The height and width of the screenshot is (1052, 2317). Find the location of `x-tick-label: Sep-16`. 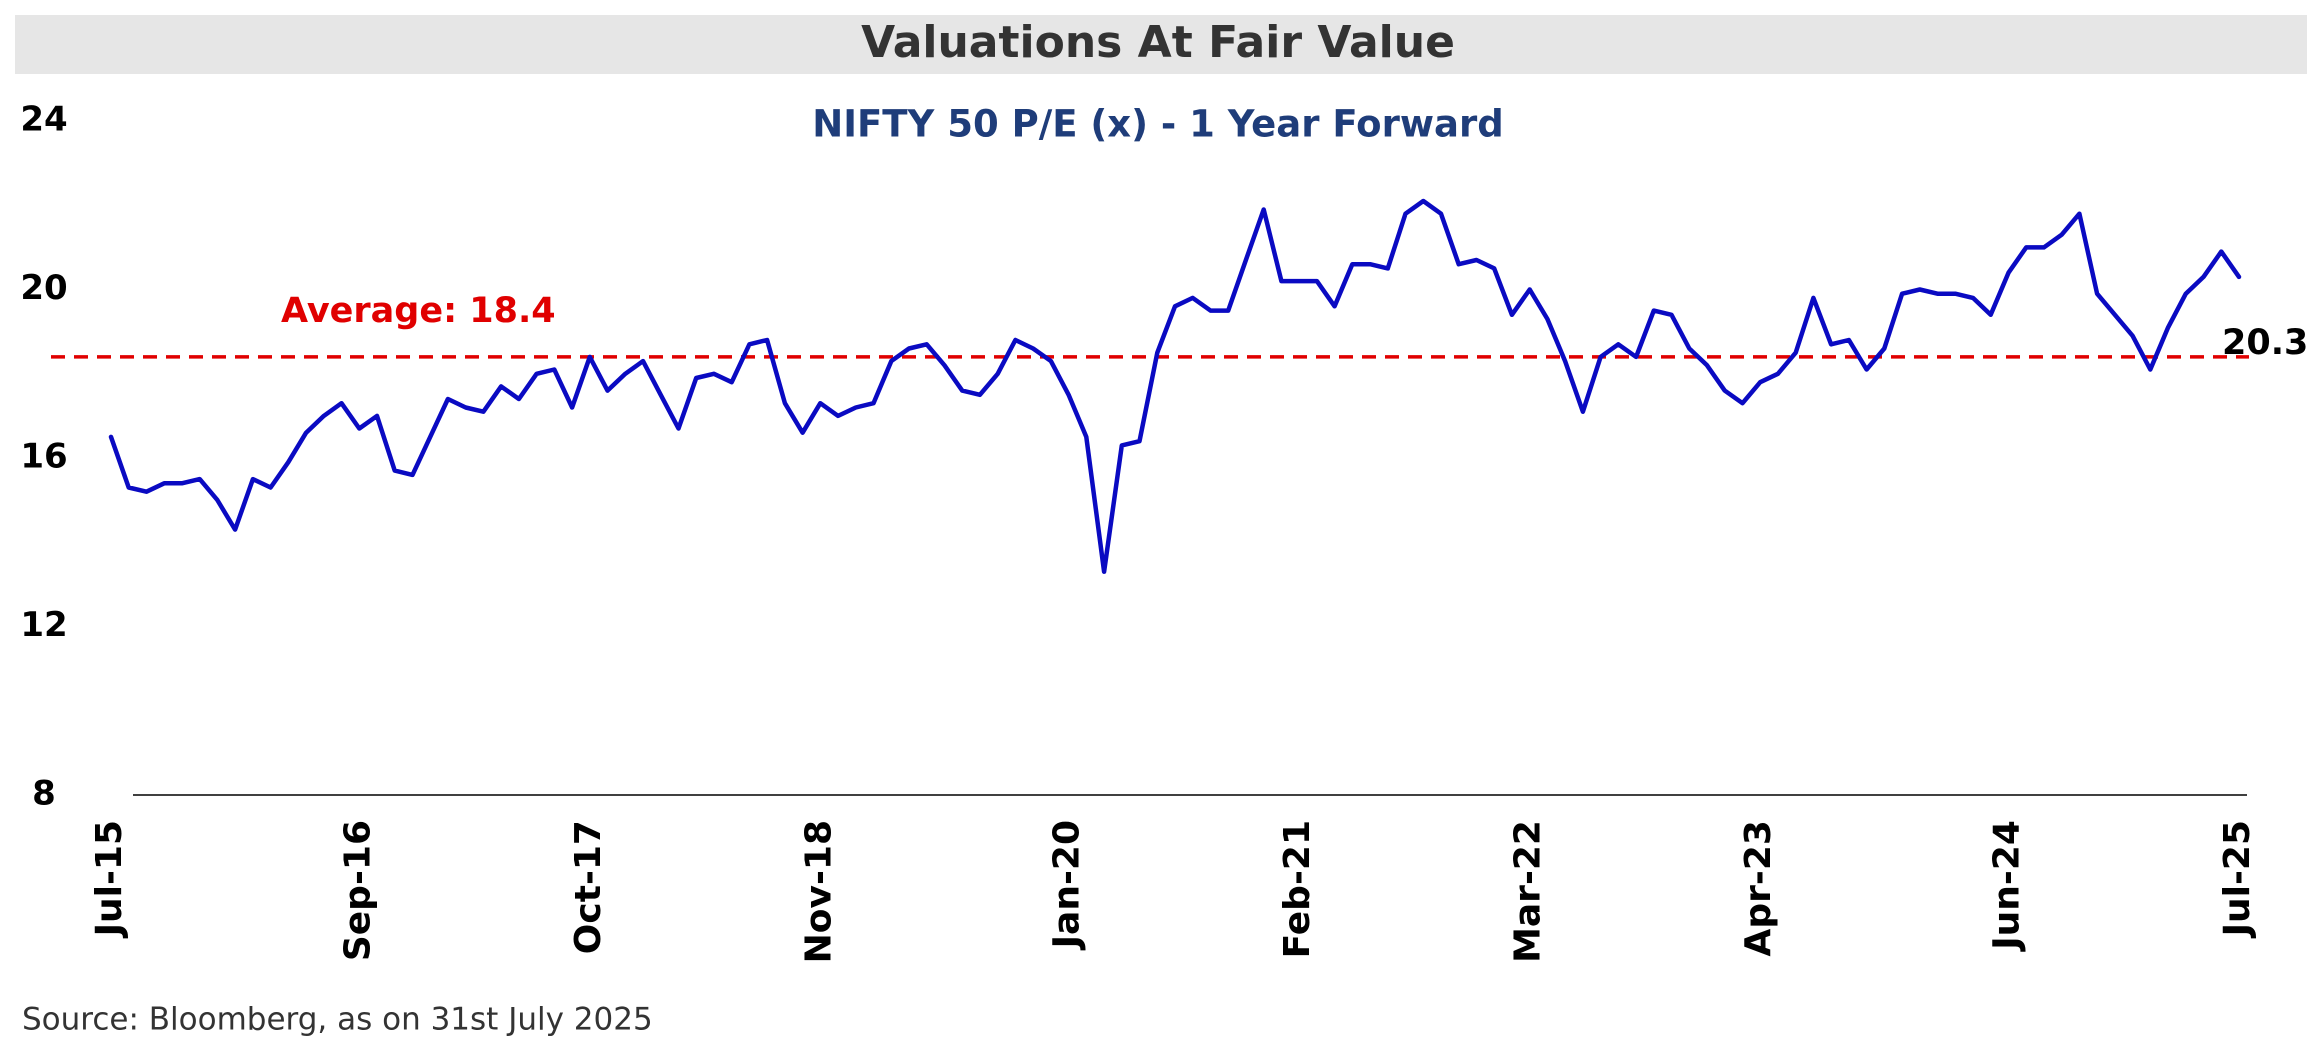

x-tick-label: Sep-16 is located at coordinates (357, 890).